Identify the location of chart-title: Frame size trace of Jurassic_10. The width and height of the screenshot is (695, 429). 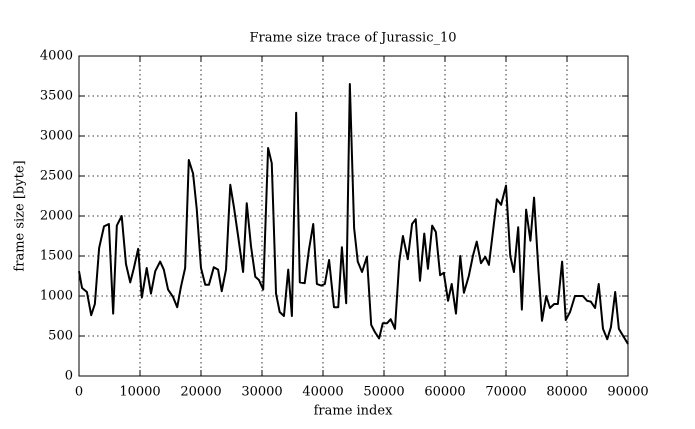
(352, 38).